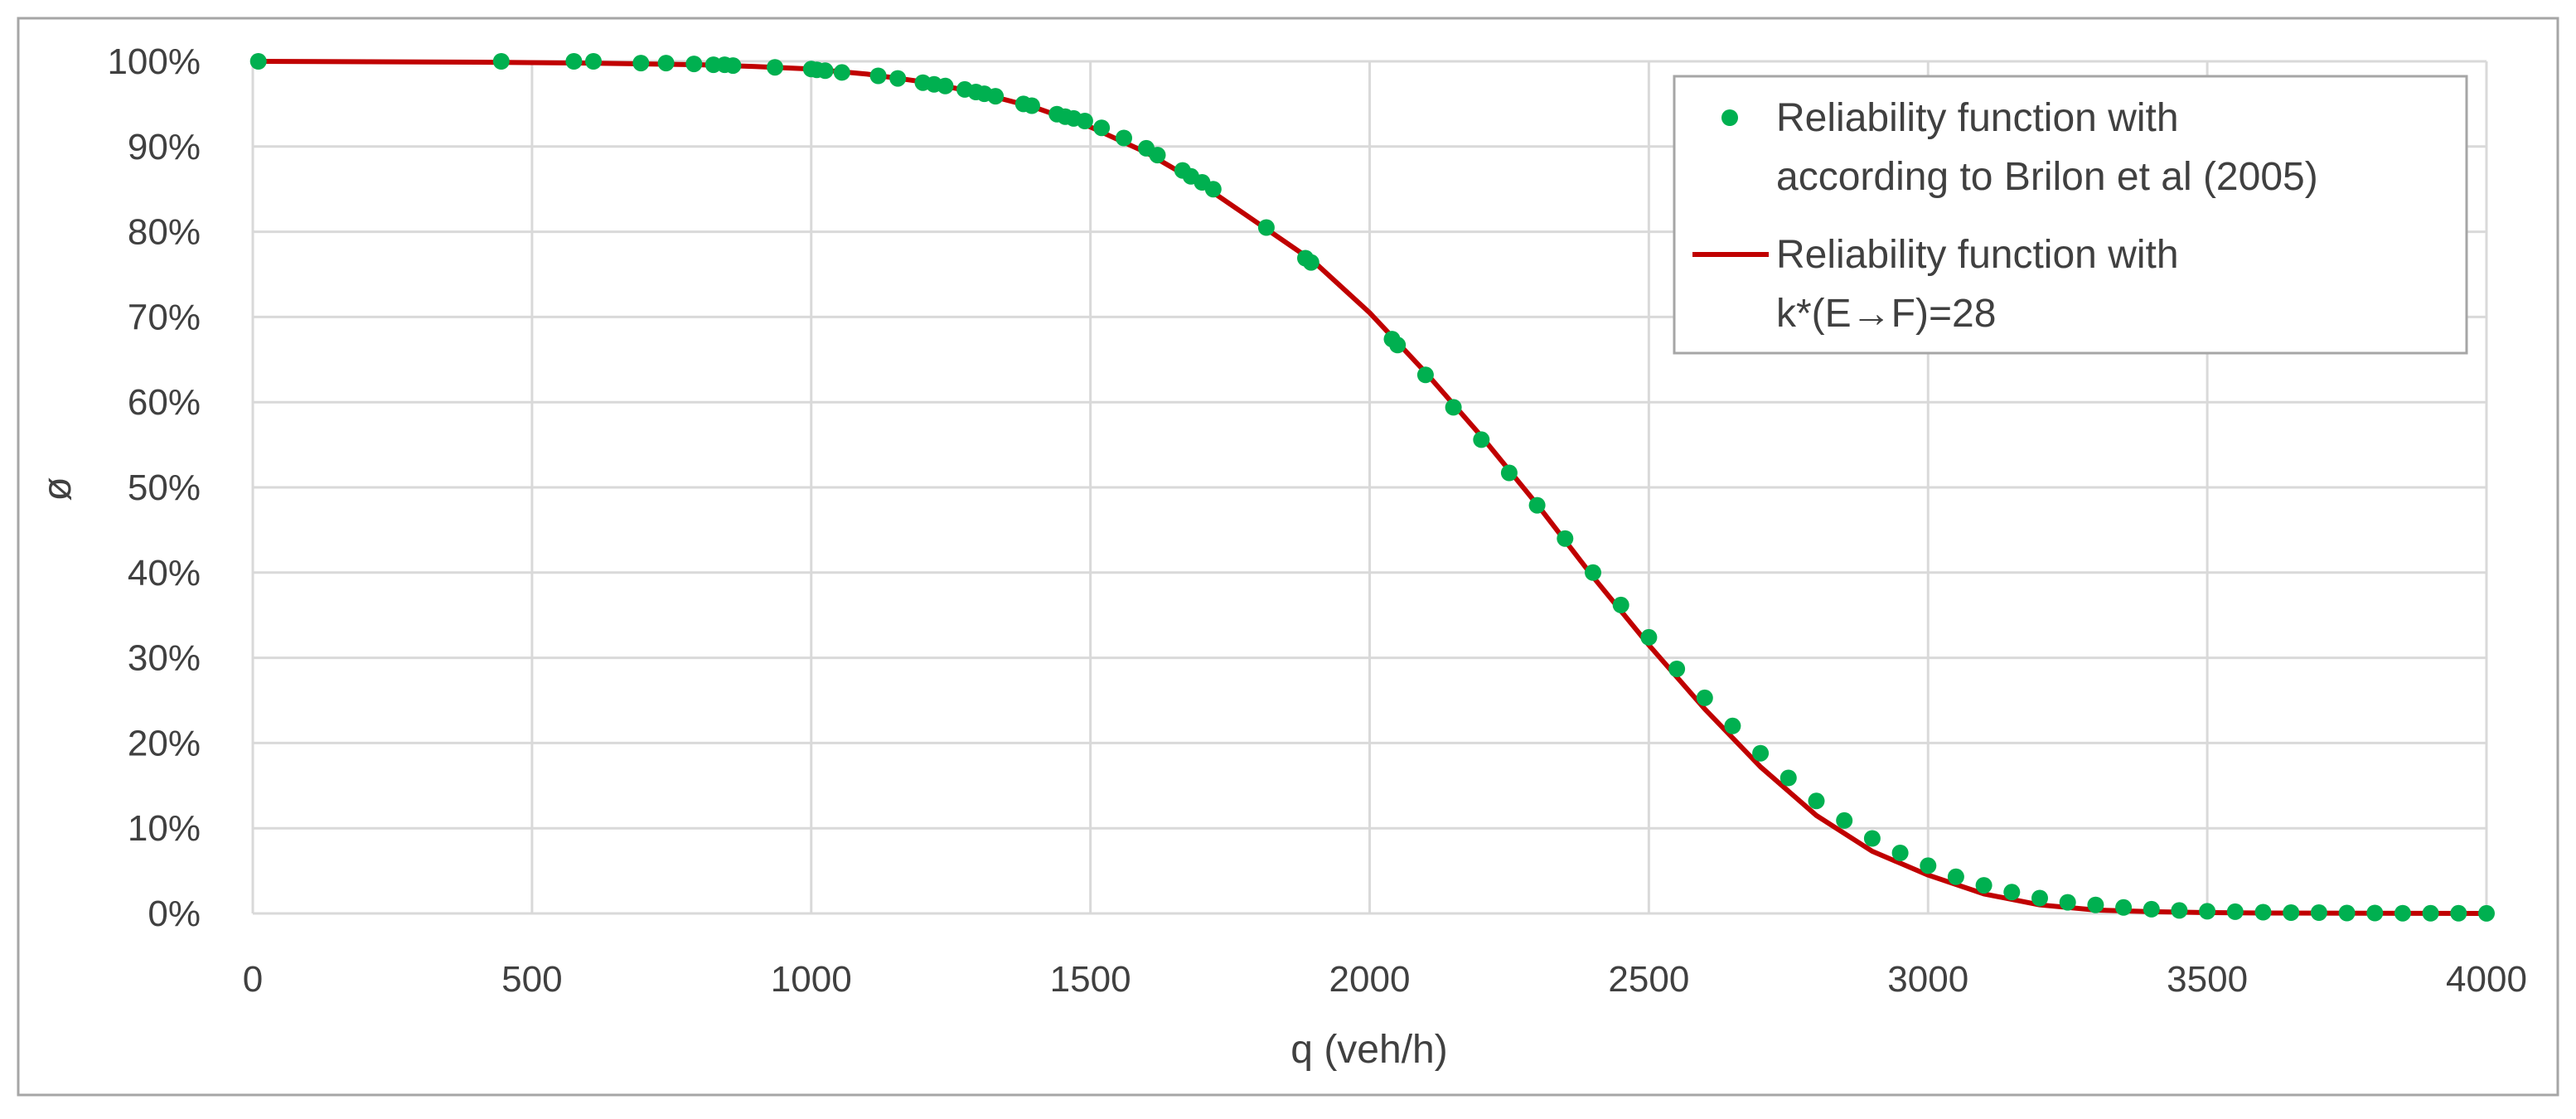 The width and height of the screenshot is (2576, 1119). What do you see at coordinates (164, 573) in the screenshot?
I see `y-tick-label: 40%` at bounding box center [164, 573].